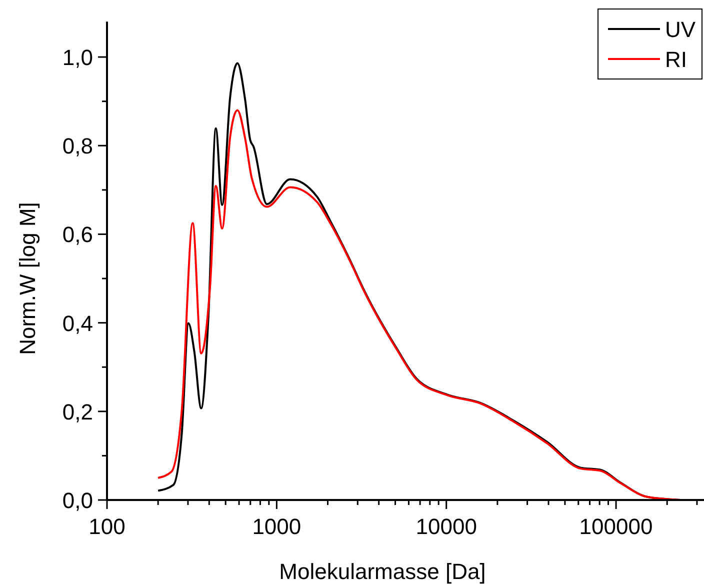 Image resolution: width=704 pixels, height=586 pixels. Describe the element at coordinates (446, 526) in the screenshot. I see `x-tick-label: 10000` at that location.